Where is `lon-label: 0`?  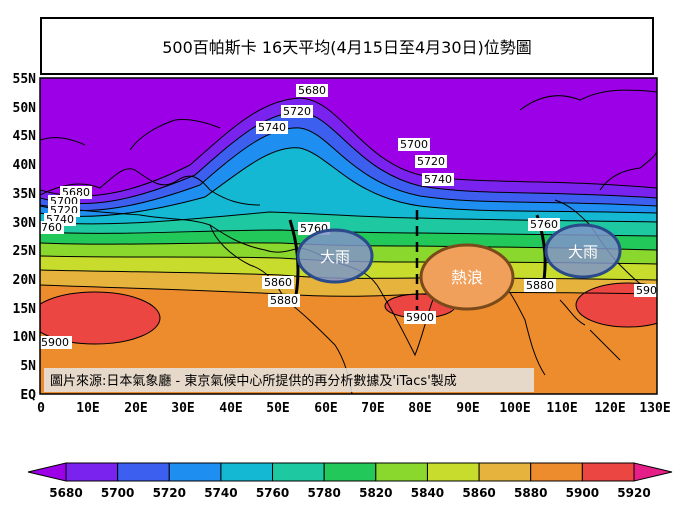
lon-label: 0 is located at coordinates (41, 408).